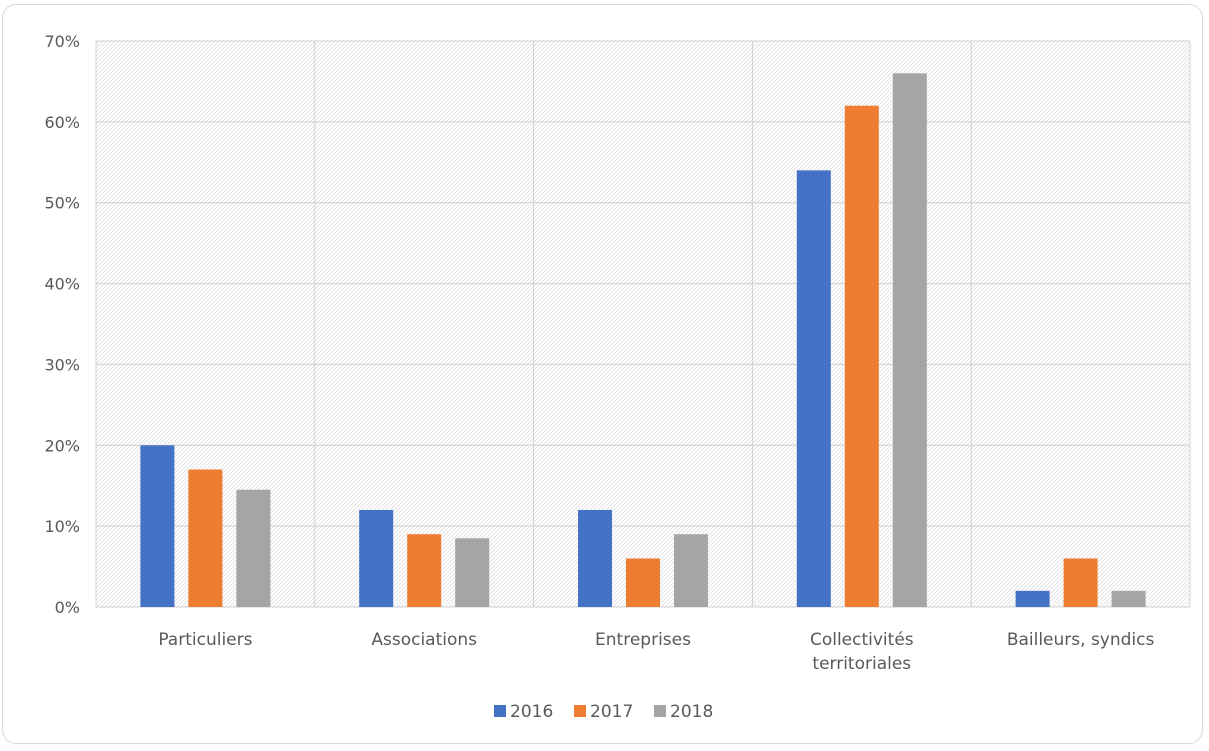 The width and height of the screenshot is (1209, 751). Describe the element at coordinates (1081, 640) in the screenshot. I see `x-category-label: Bailleurs, syndics` at that location.